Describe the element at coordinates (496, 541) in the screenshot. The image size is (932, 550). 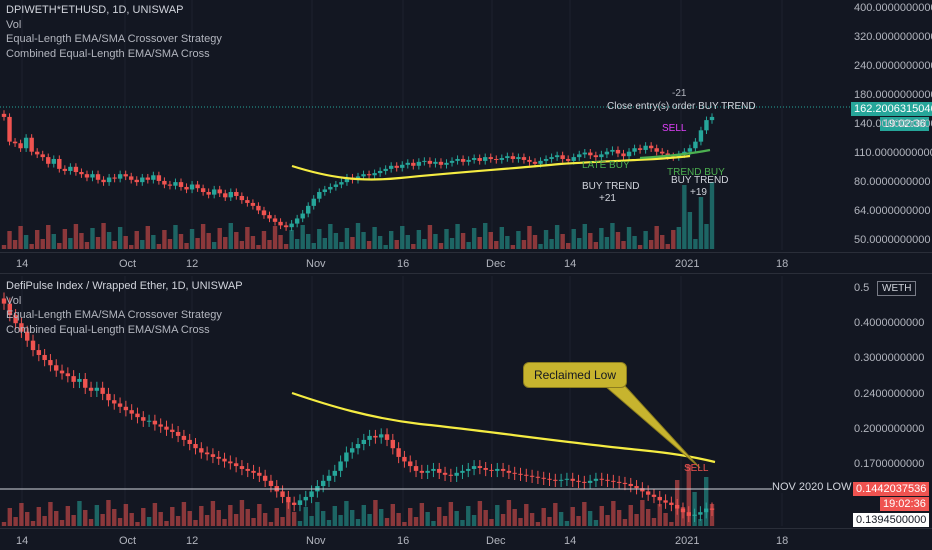
I see `time-tick: Dec` at that location.